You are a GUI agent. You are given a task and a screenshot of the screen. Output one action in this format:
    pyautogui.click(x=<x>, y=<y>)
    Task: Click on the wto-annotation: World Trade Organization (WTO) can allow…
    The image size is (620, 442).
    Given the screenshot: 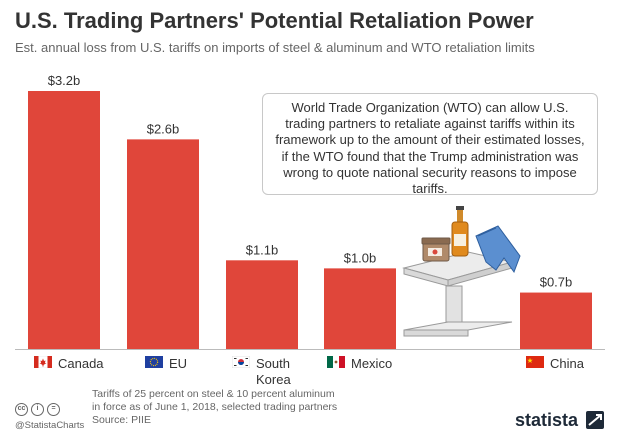 What is the action you would take?
    pyautogui.click(x=430, y=144)
    